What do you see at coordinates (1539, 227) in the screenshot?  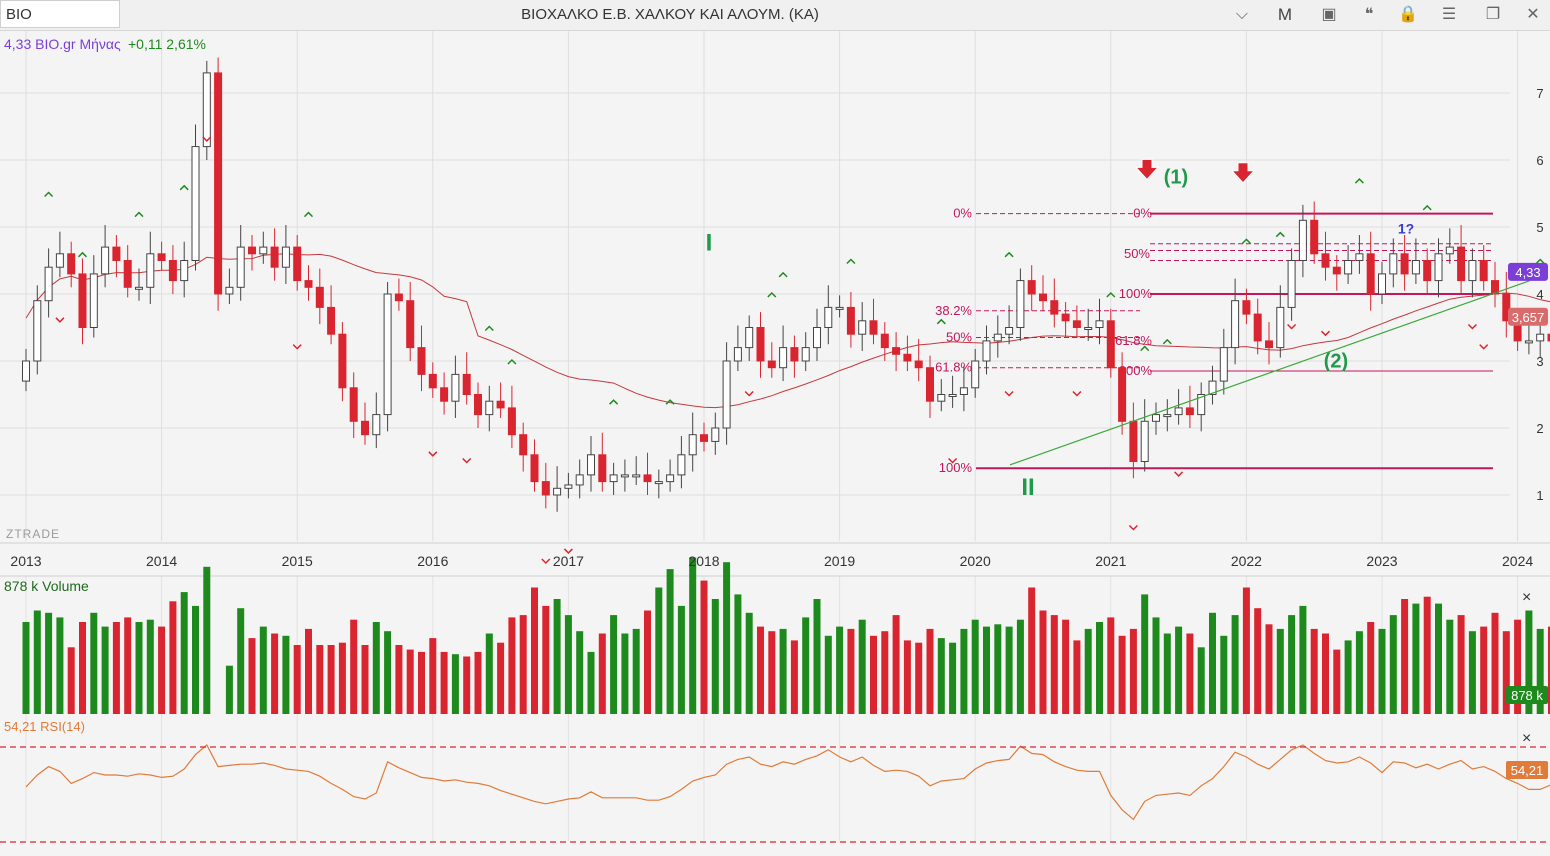 I see `y-tick-label: 5` at bounding box center [1539, 227].